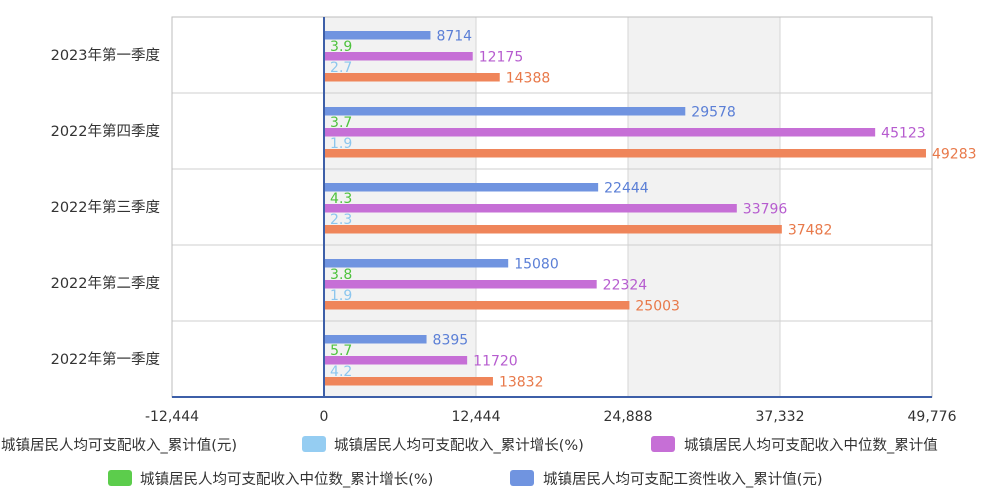 The width and height of the screenshot is (1000, 503). What do you see at coordinates (105, 55) in the screenshot?
I see `category-label: 2023年第一季度` at bounding box center [105, 55].